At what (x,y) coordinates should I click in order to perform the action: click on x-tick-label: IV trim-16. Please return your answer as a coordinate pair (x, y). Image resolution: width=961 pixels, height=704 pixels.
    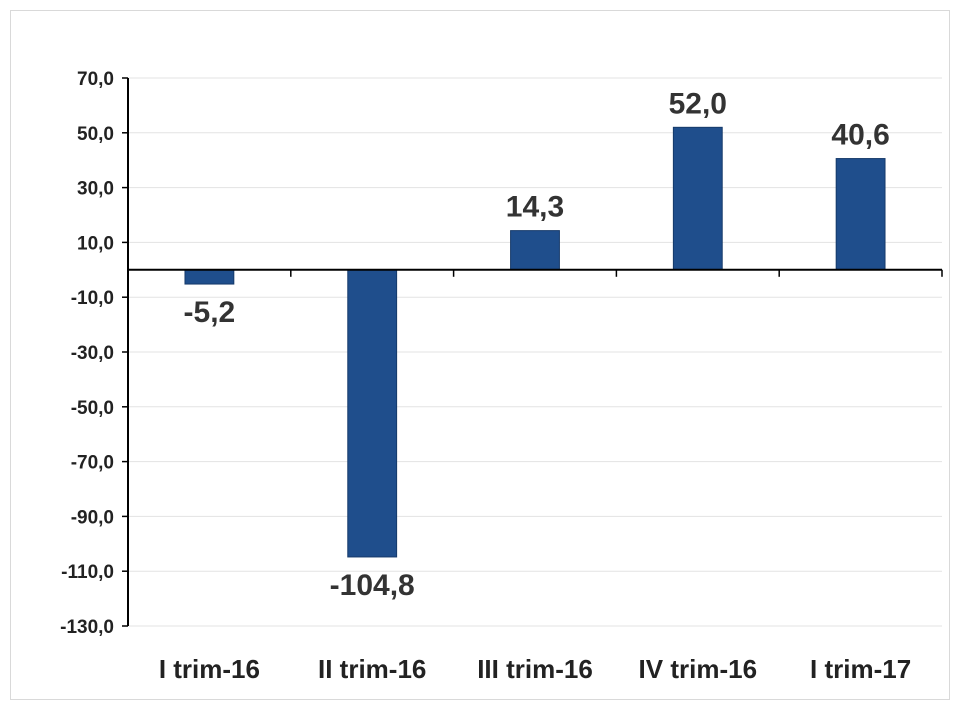
    Looking at the image, I should click on (698, 669).